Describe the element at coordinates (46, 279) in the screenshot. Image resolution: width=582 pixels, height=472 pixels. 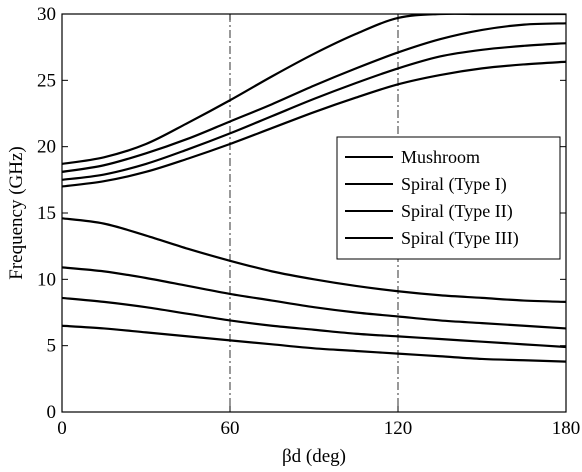
I see `y-tick-label-10: 10` at that location.